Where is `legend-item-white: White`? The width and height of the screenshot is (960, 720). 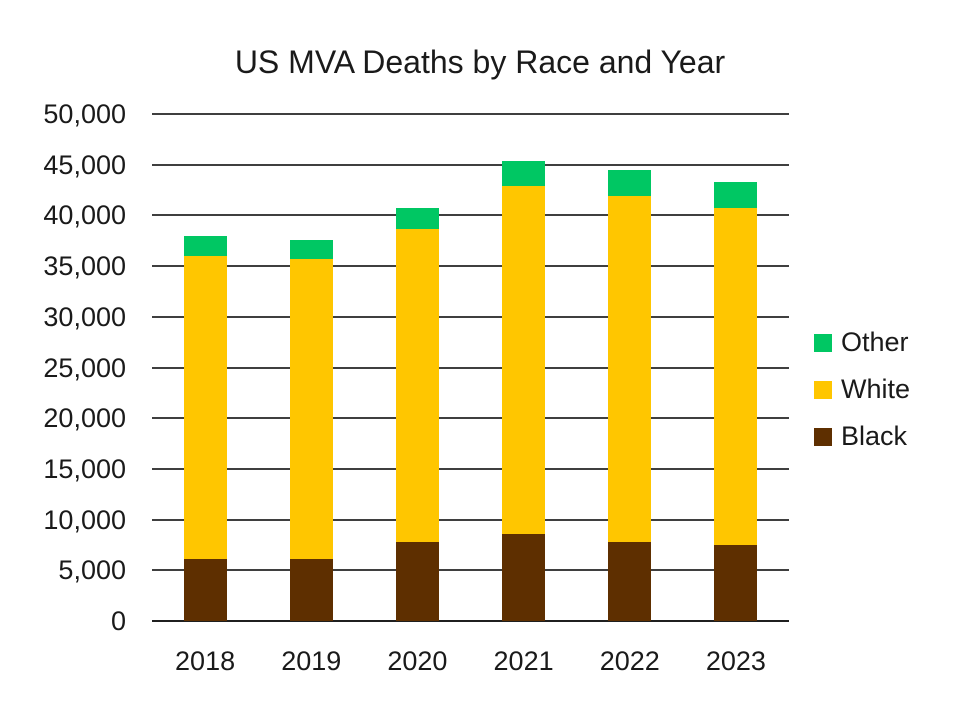 legend-item-white: White is located at coordinates (862, 389).